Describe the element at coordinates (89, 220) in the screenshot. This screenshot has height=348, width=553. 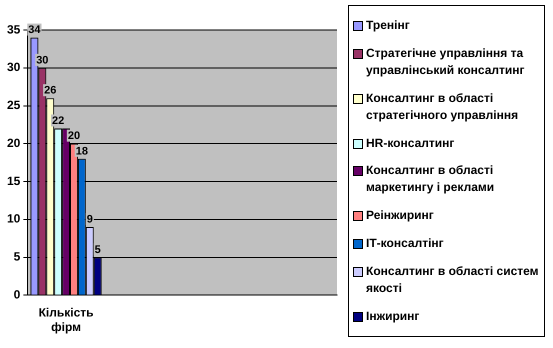
I see `data-label: 9` at that location.